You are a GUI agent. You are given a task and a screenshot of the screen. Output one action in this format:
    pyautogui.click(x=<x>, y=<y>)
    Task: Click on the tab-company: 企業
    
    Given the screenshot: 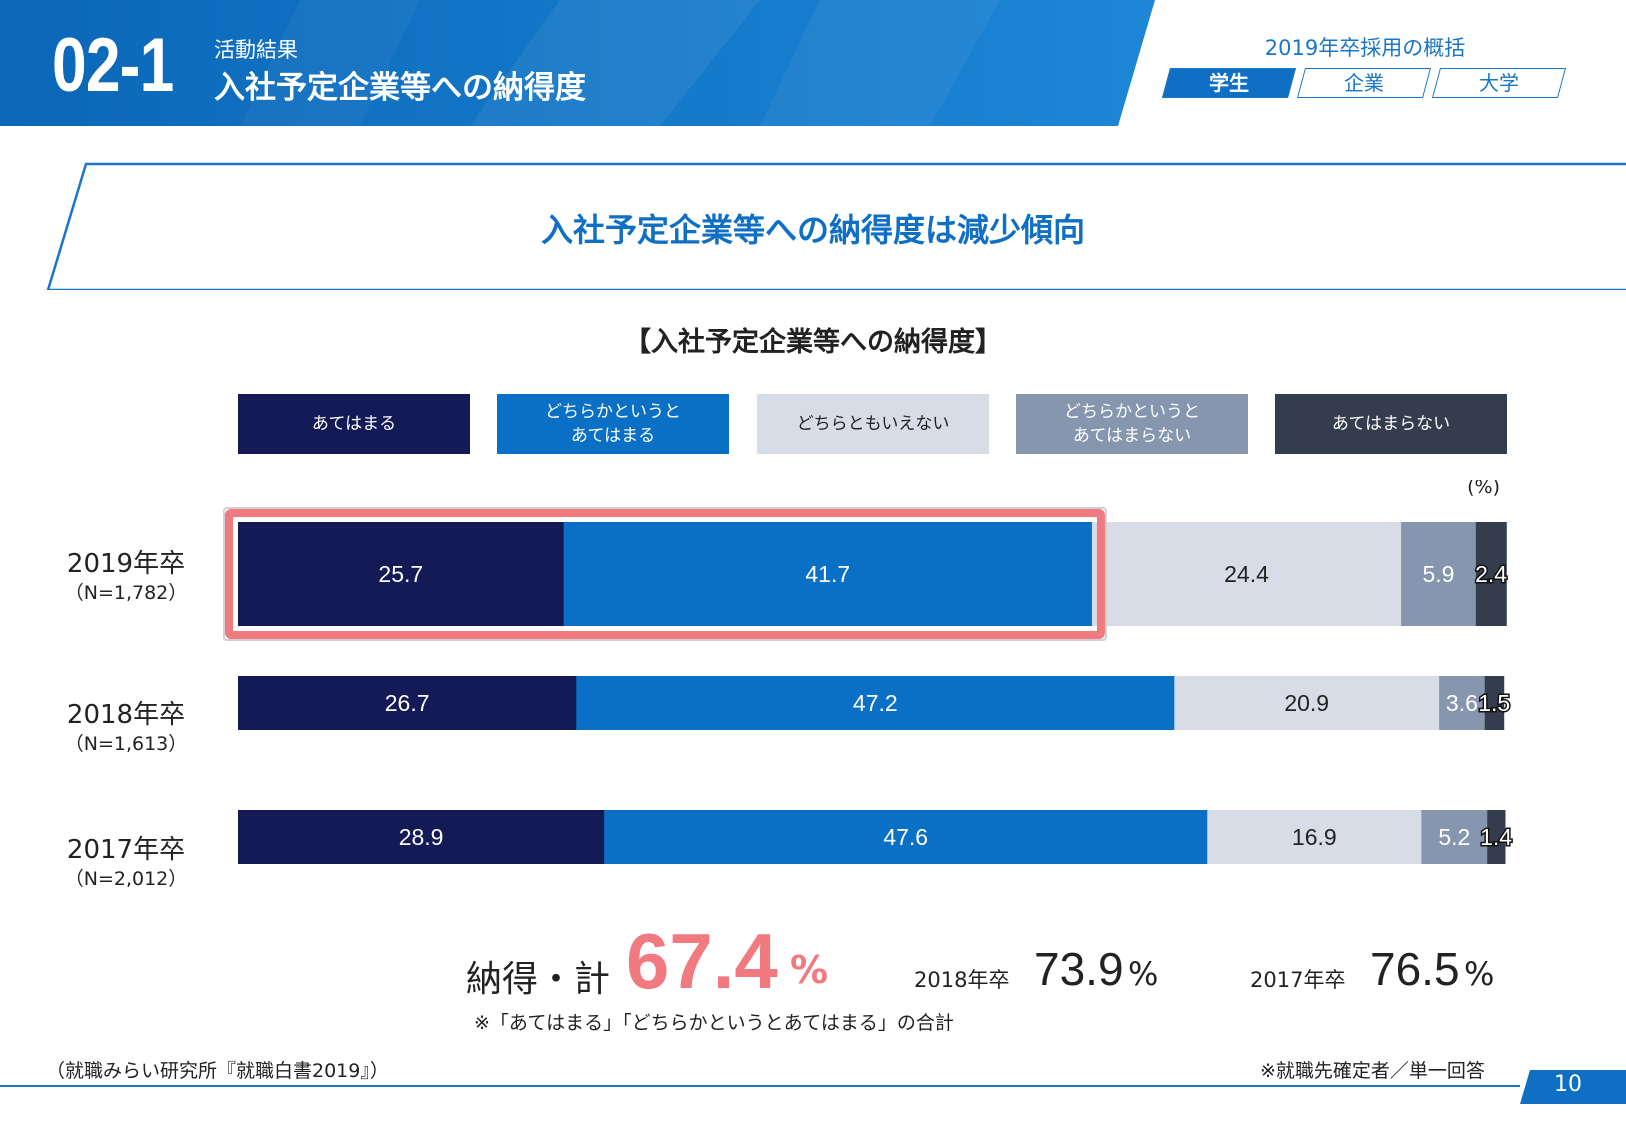 What is the action you would take?
    pyautogui.click(x=1364, y=83)
    